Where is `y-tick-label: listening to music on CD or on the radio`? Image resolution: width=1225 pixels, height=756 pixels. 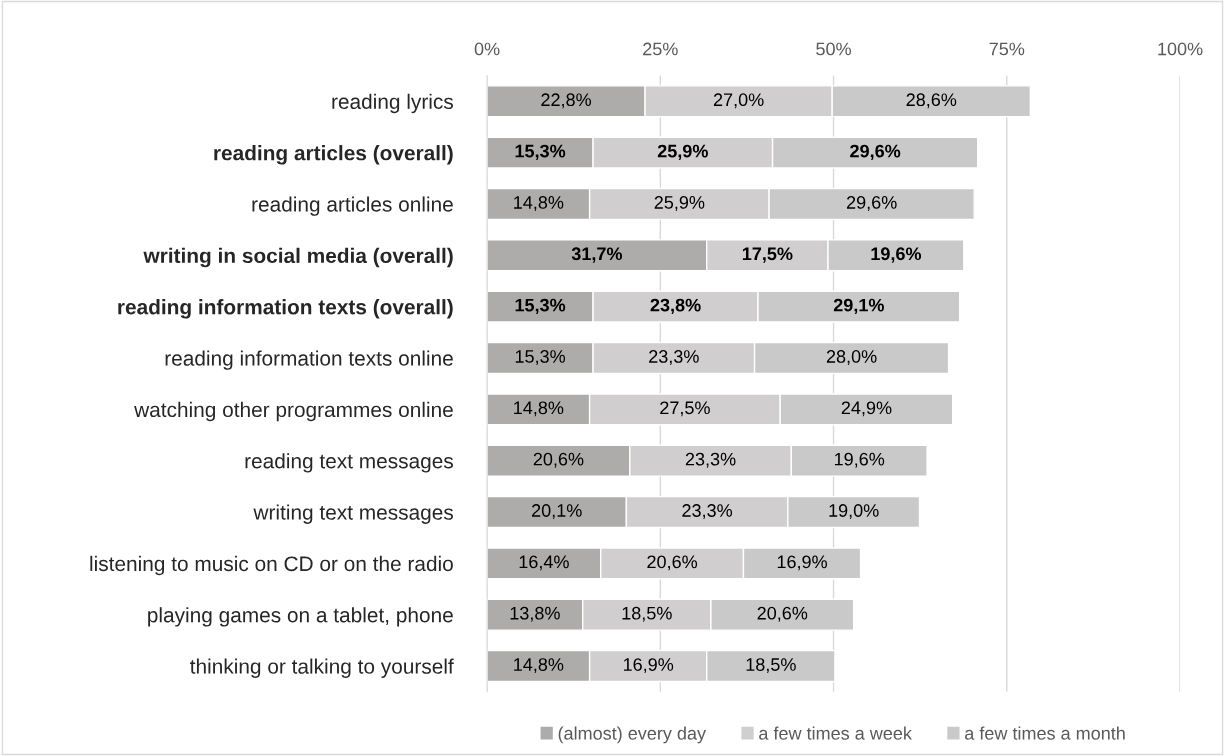 y-tick-label: listening to music on CD or on the radio is located at coordinates (271, 565).